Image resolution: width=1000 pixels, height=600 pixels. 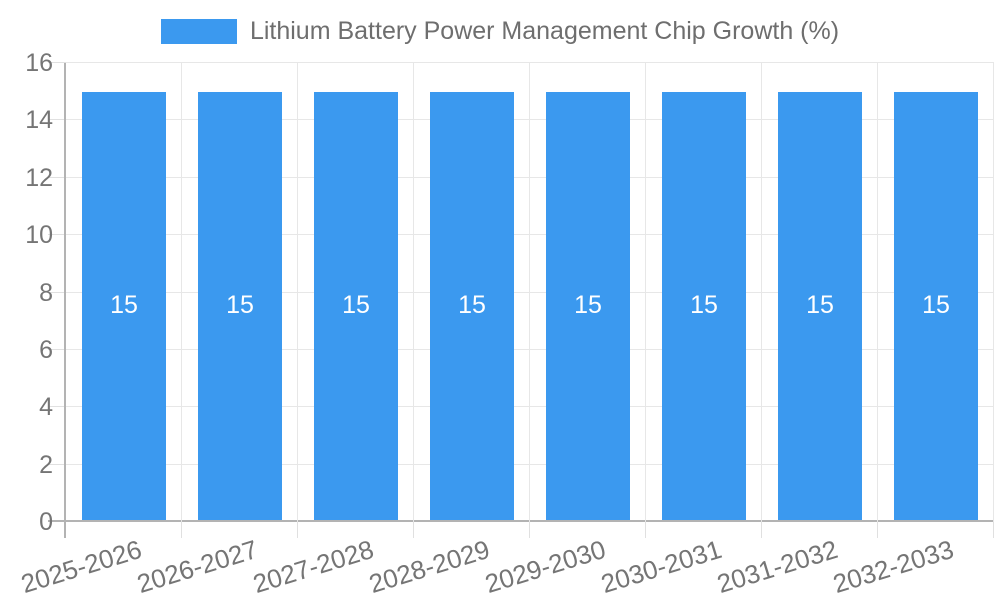 I want to click on x-tick-label: 2031-2032, so click(x=777, y=567).